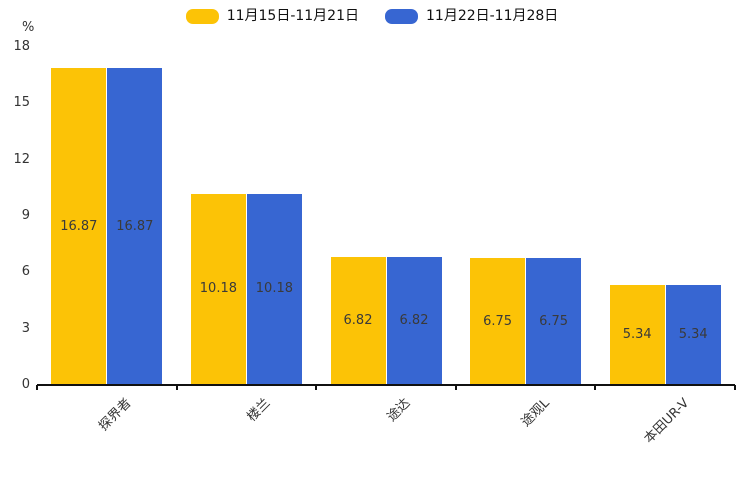  What do you see at coordinates (25, 272) in the screenshot?
I see `y-axis-tick-label: 6` at bounding box center [25, 272].